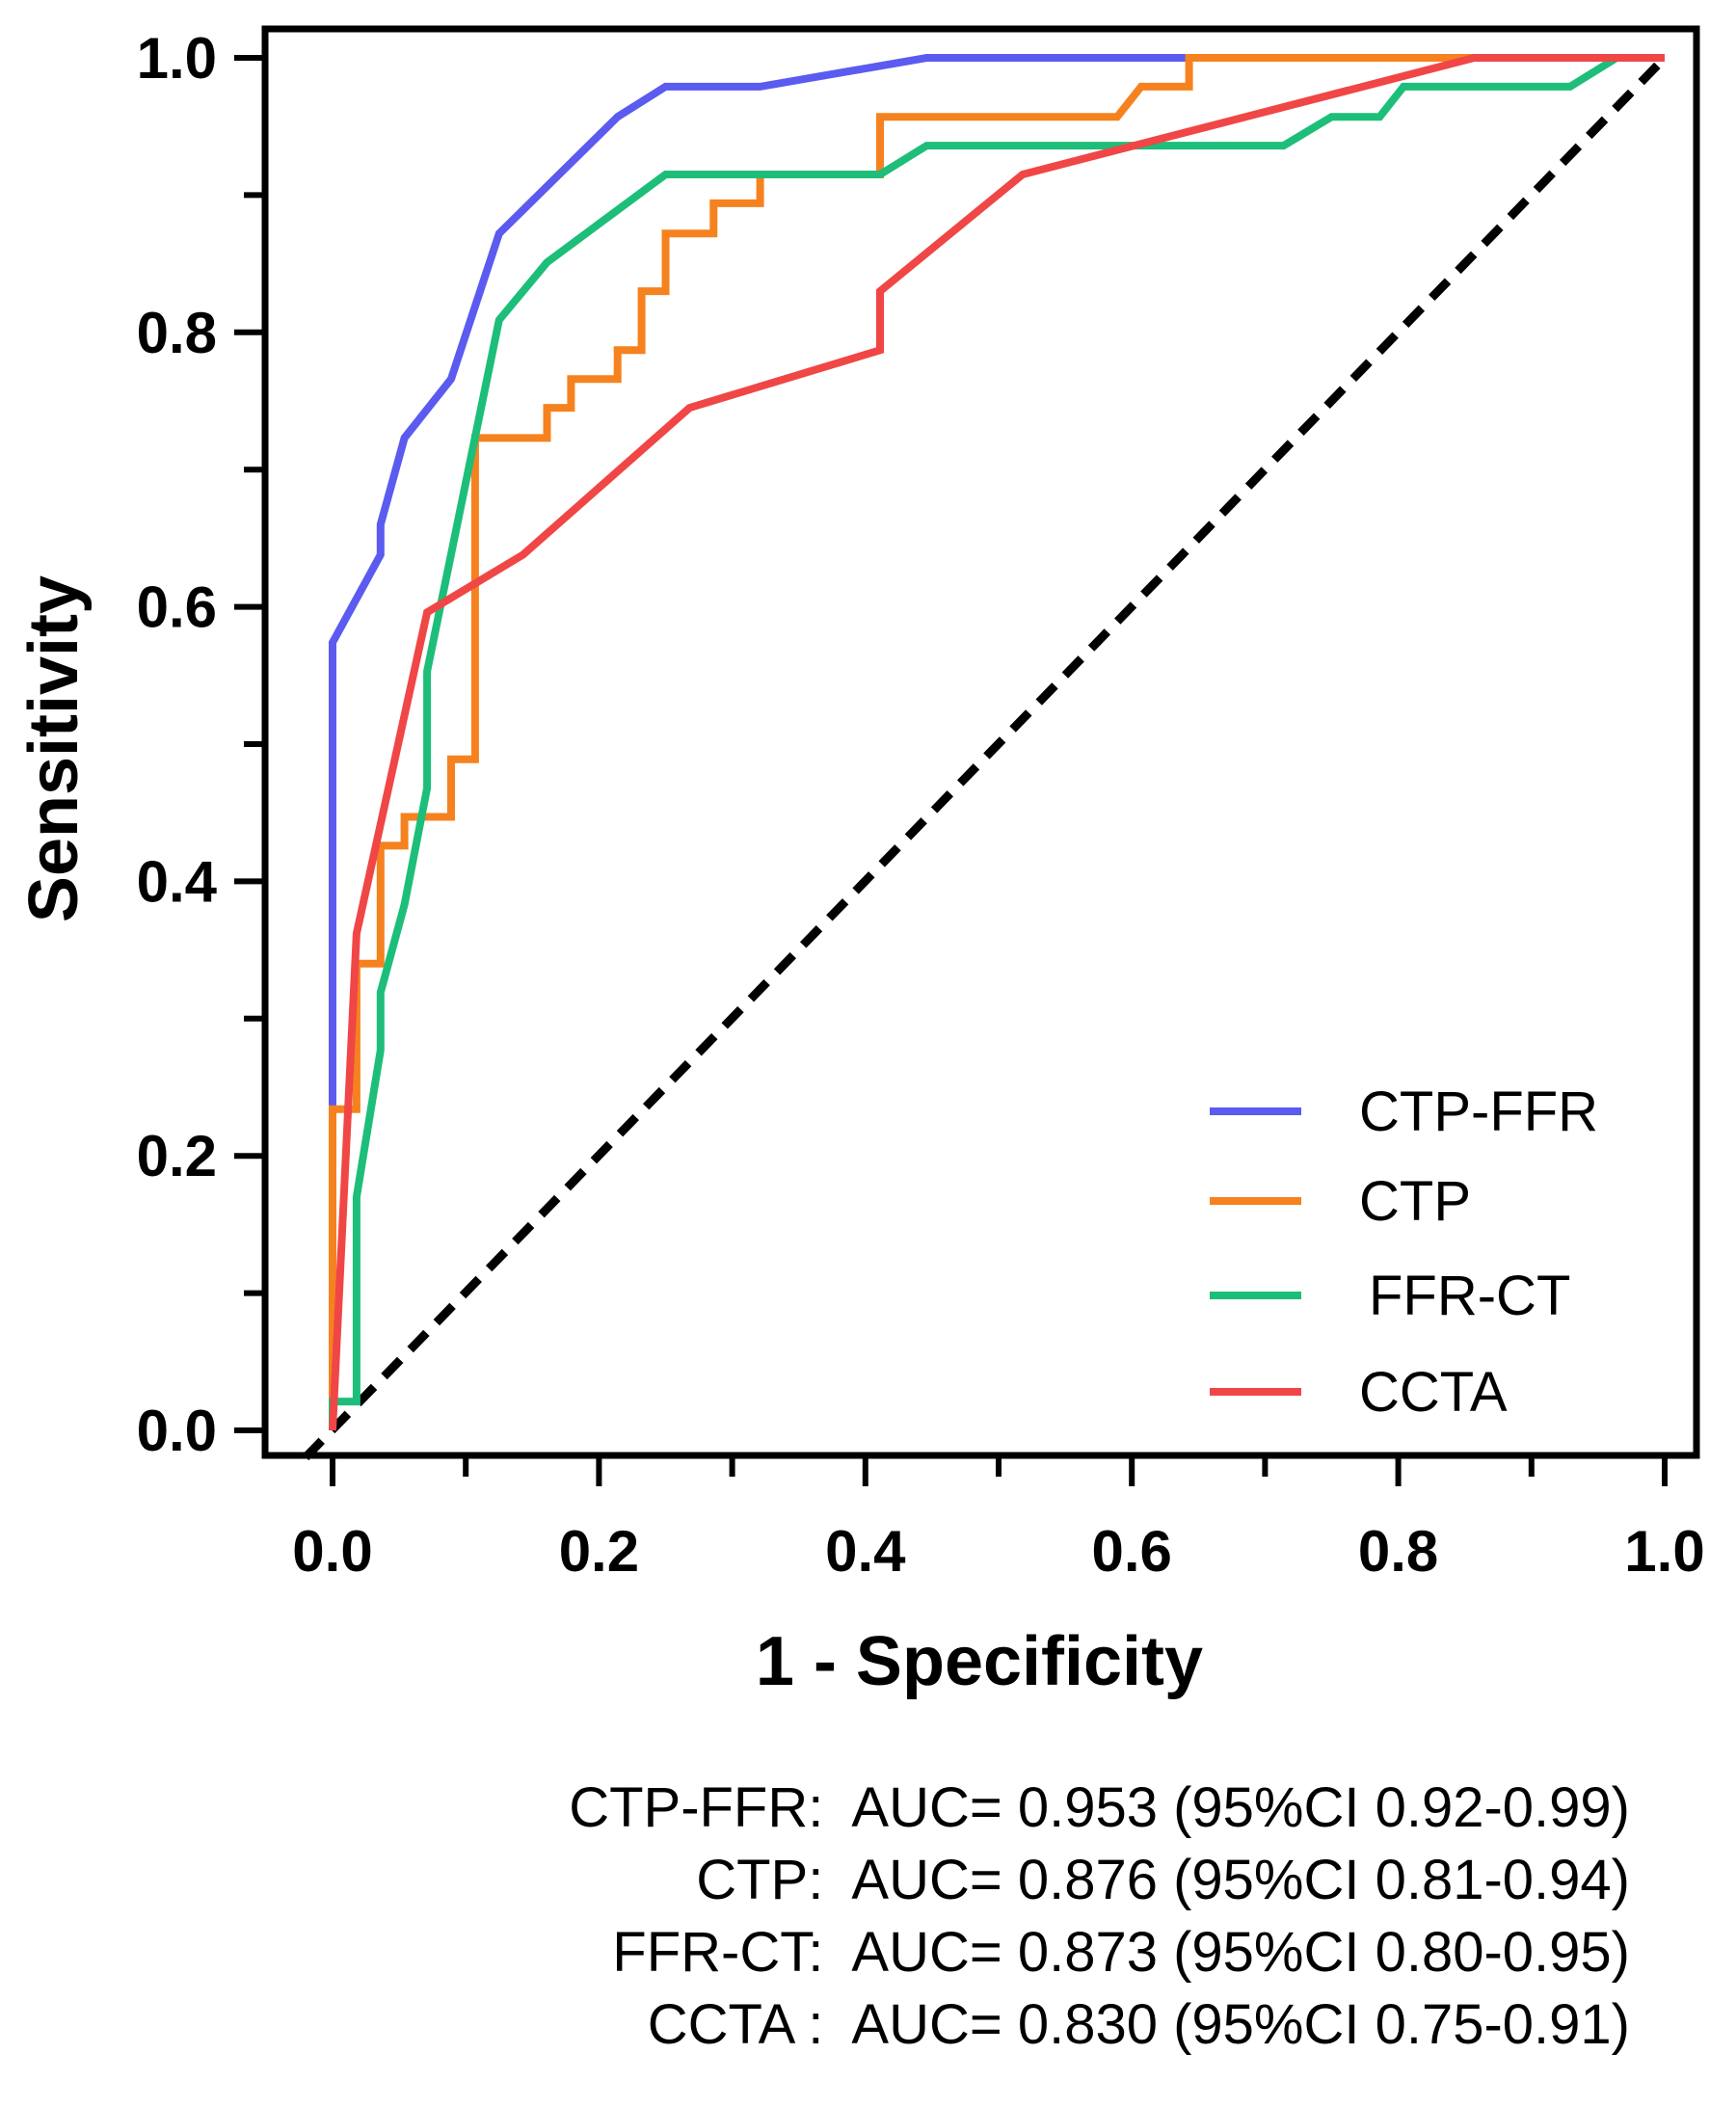  I want to click on x-tick-label: 1.0, so click(1664, 1551).